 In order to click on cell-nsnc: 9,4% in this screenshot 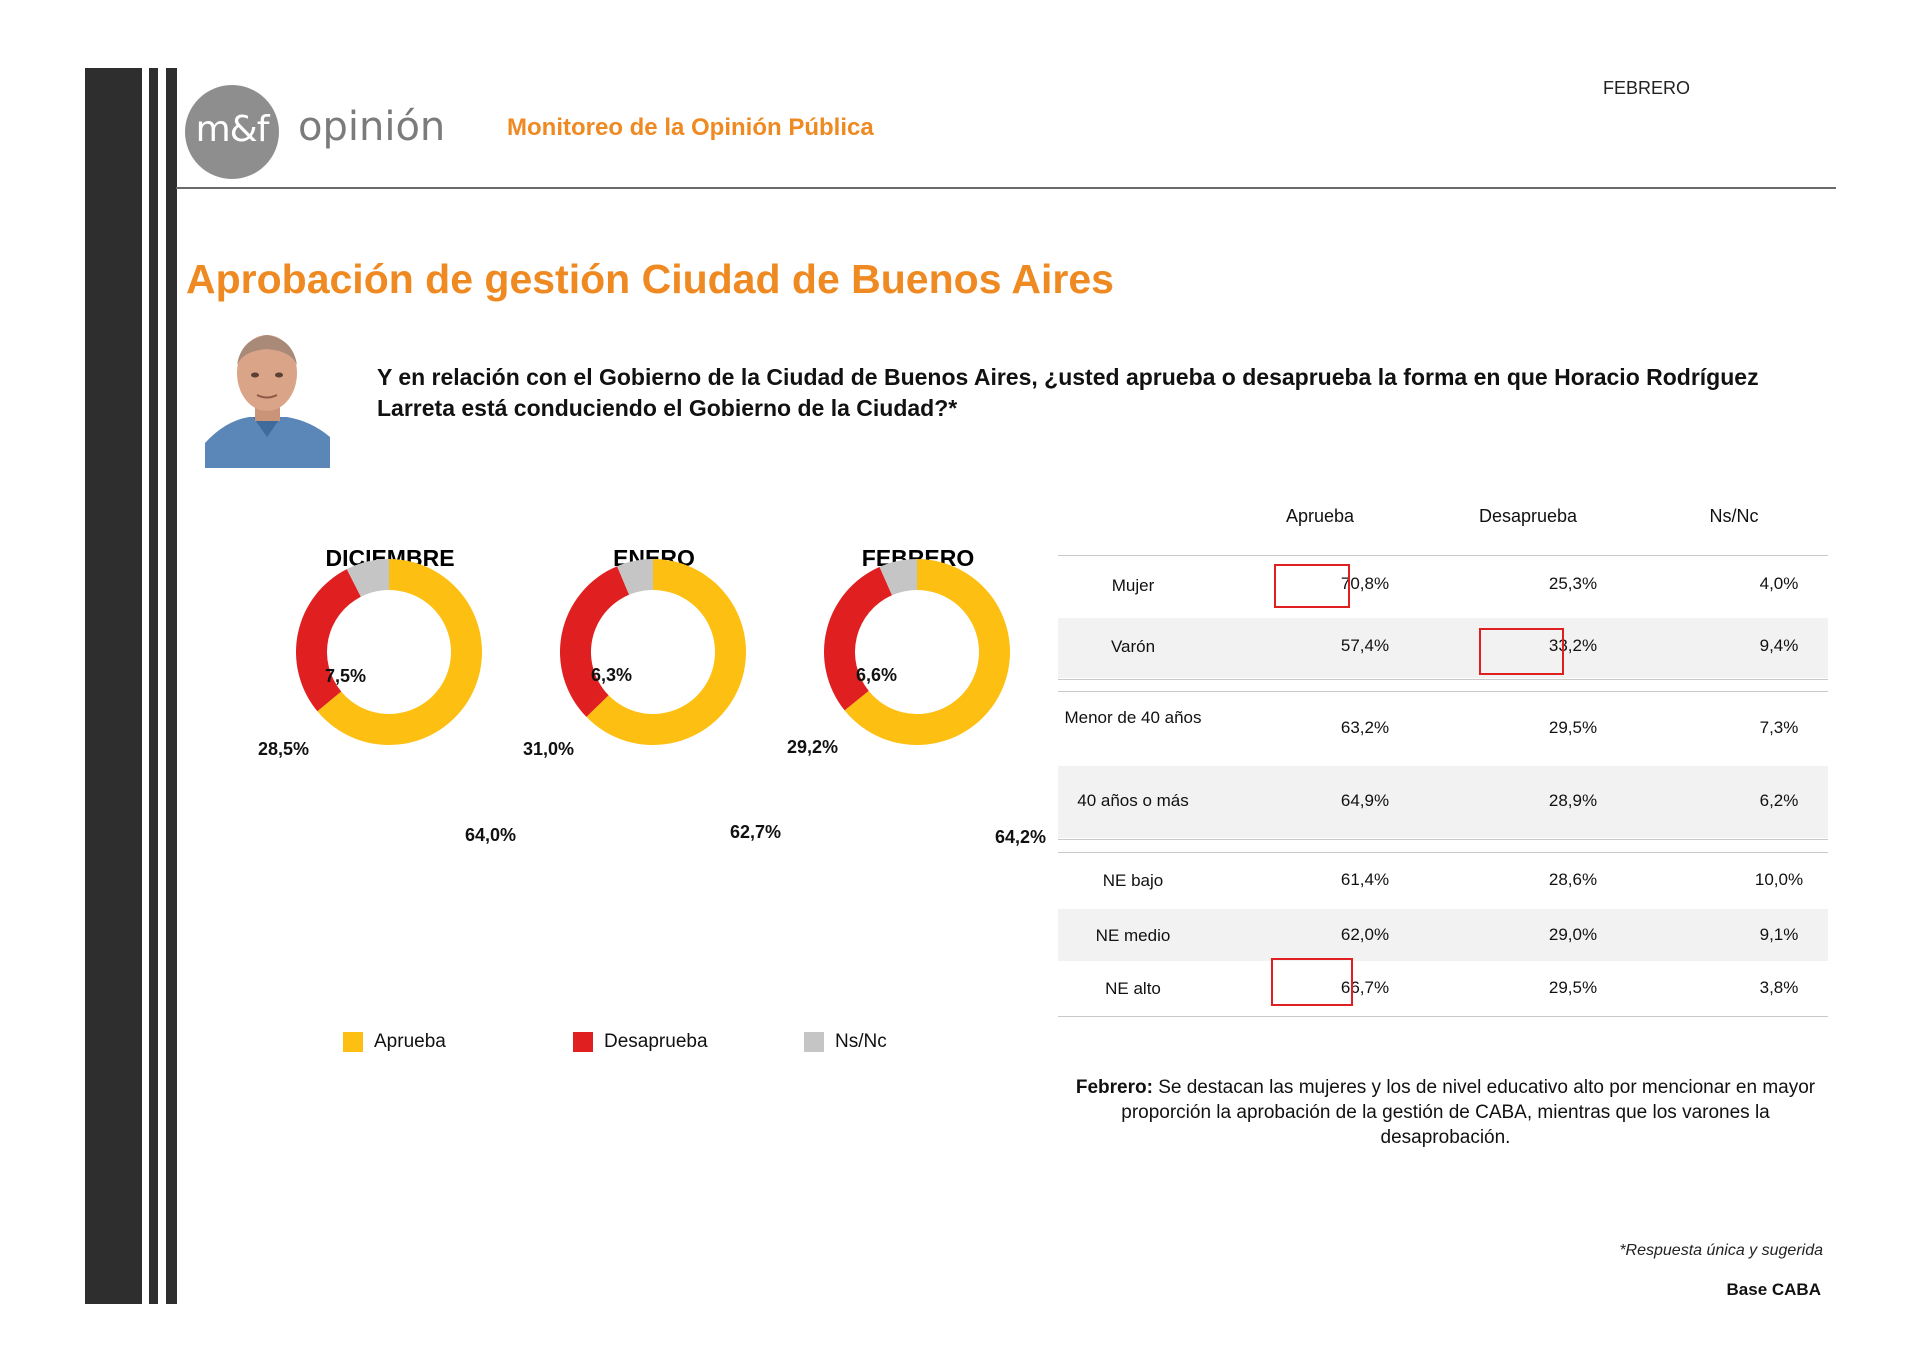, I will do `click(1779, 645)`.